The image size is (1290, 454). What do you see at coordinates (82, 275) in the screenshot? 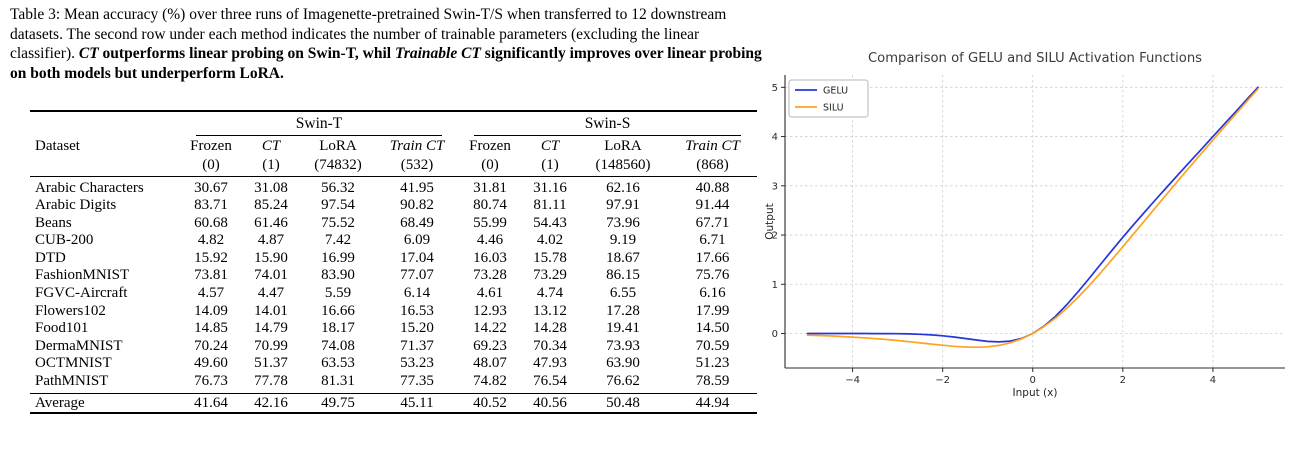
I see `dataset-name: FashionMNIST` at bounding box center [82, 275].